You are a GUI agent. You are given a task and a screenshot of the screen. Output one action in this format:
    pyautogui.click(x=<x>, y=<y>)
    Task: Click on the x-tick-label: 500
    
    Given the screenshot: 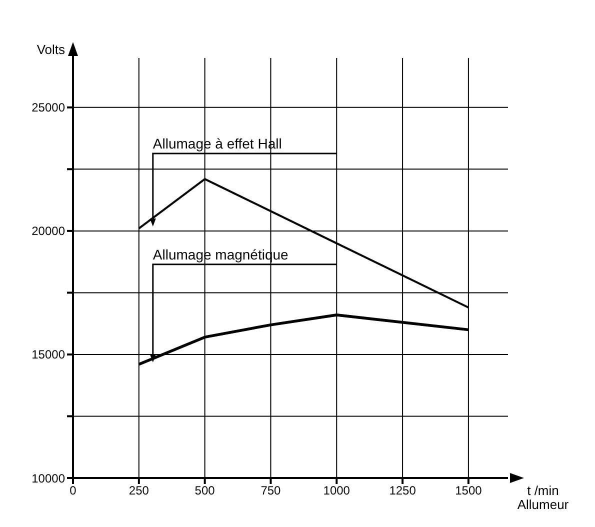 What is the action you would take?
    pyautogui.click(x=205, y=491)
    